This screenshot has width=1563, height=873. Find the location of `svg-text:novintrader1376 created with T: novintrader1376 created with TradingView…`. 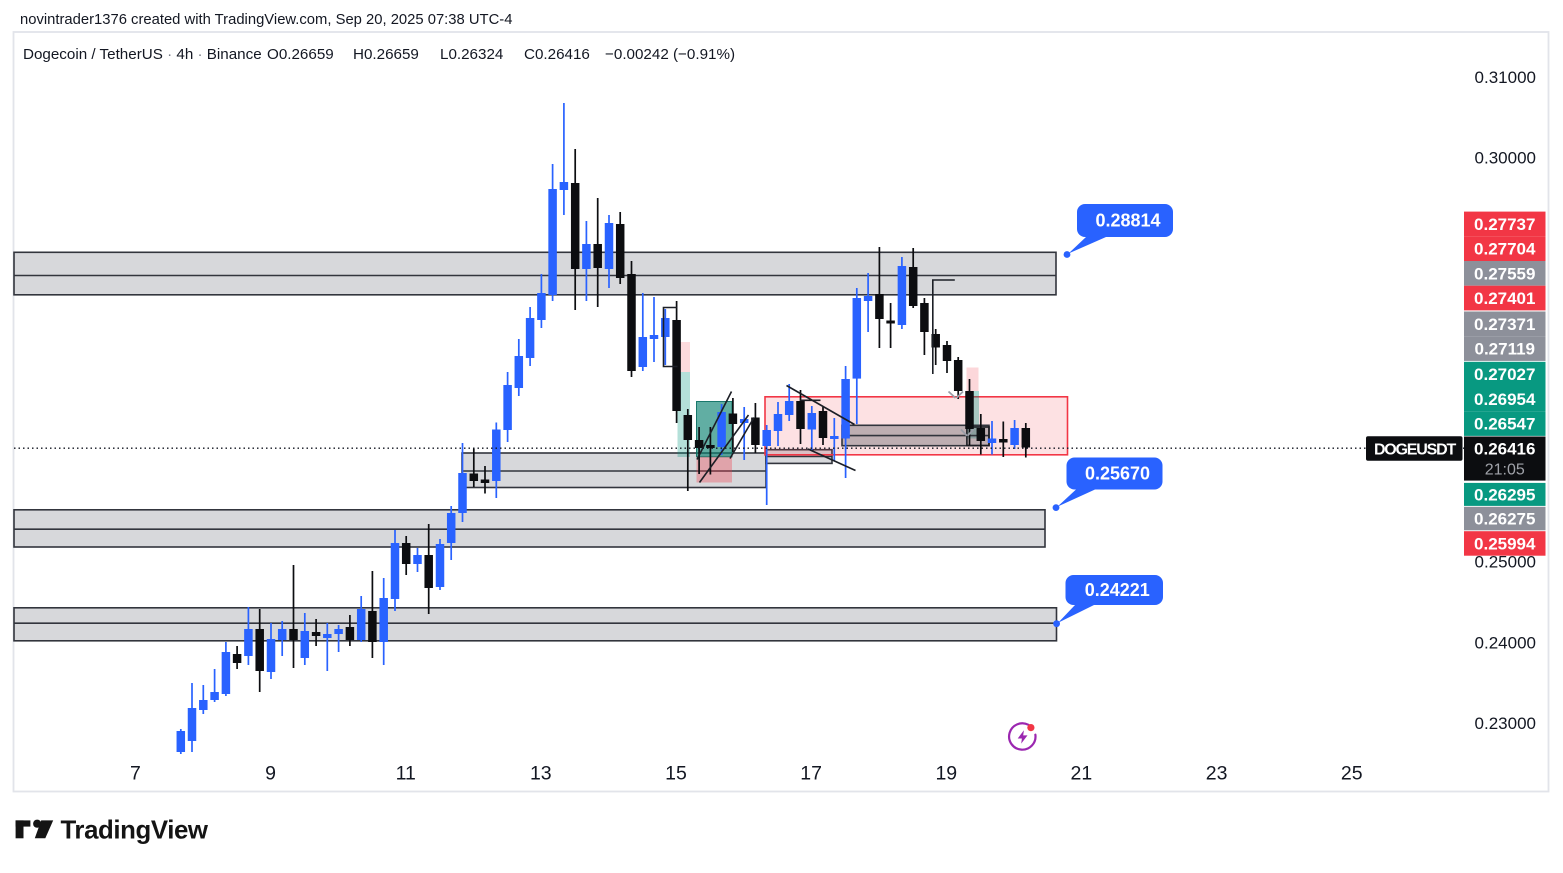

svg-text:novintrader1376 created with T: novintrader1376 created with TradingView… is located at coordinates (266, 20).